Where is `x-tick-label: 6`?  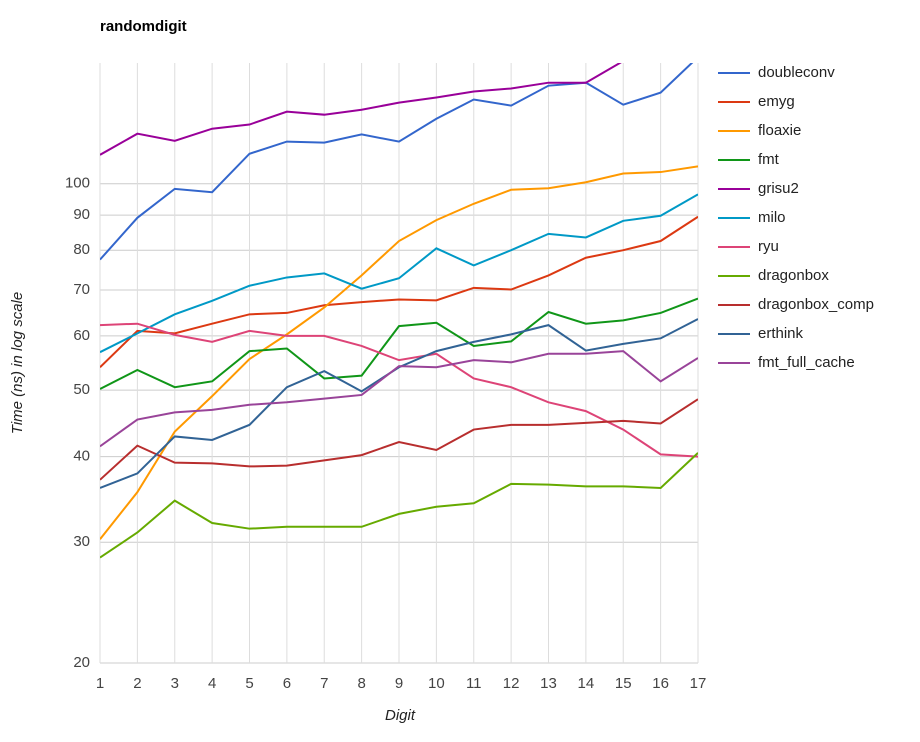 x-tick-label: 6 is located at coordinates (287, 683).